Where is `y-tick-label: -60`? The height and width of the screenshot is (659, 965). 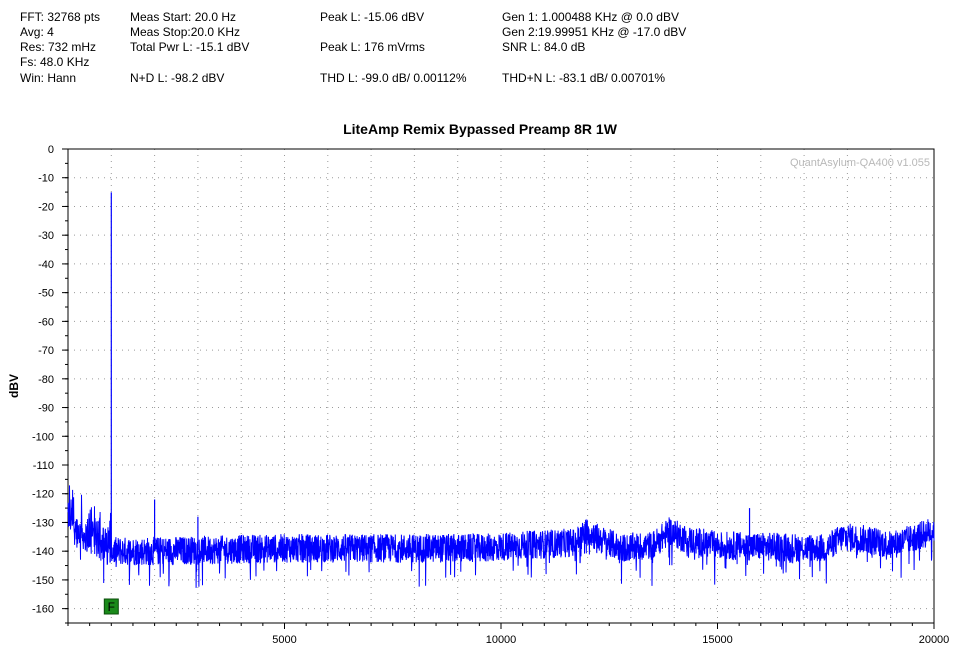
y-tick-label: -60 is located at coordinates (46, 322).